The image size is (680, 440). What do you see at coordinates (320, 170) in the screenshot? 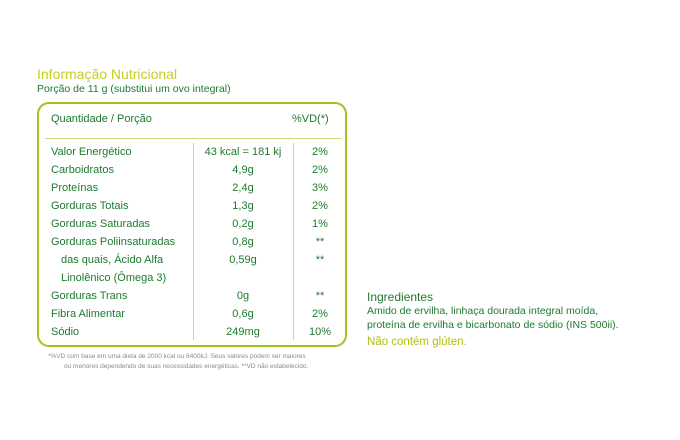
I see `row-vd-carbs: 2%` at bounding box center [320, 170].